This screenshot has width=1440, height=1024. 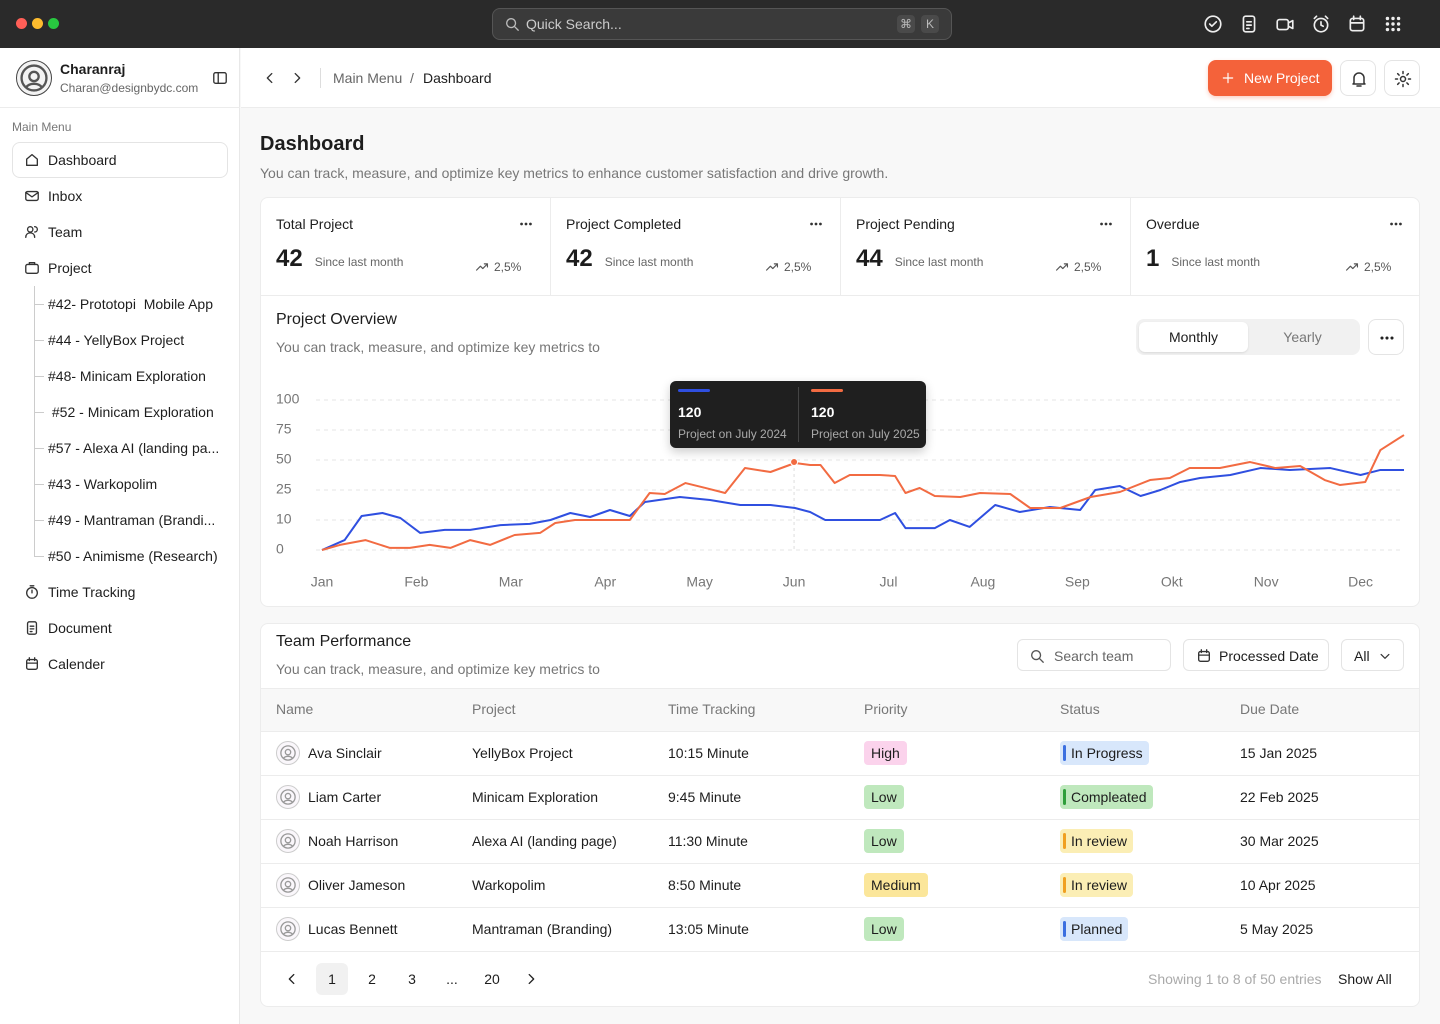 I want to click on tooltip-label: Project on July 2025, so click(x=865, y=434).